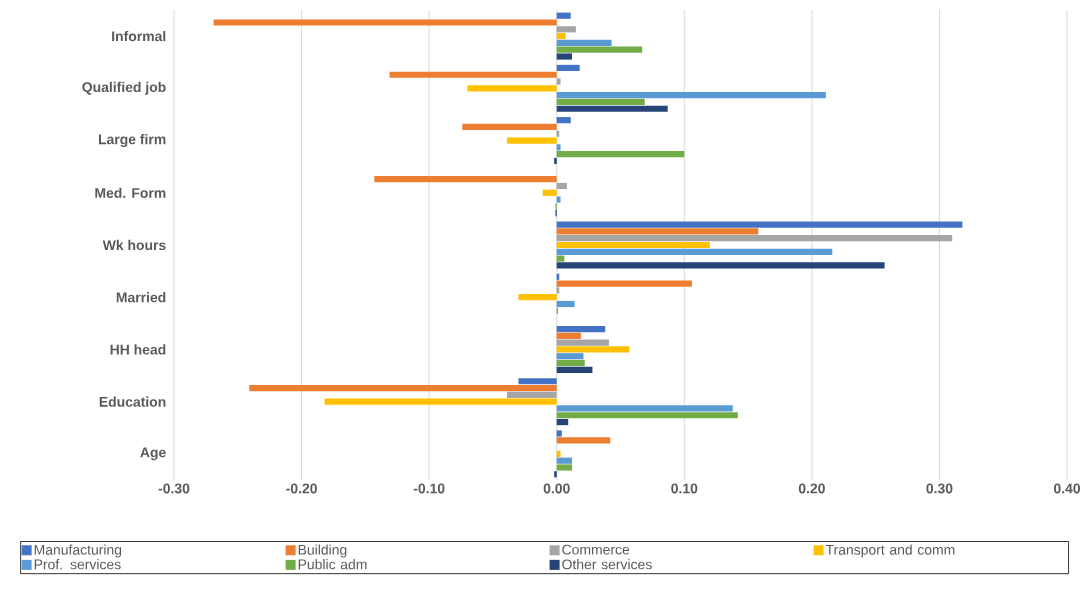  I want to click on legend-label: Other services, so click(607, 564).